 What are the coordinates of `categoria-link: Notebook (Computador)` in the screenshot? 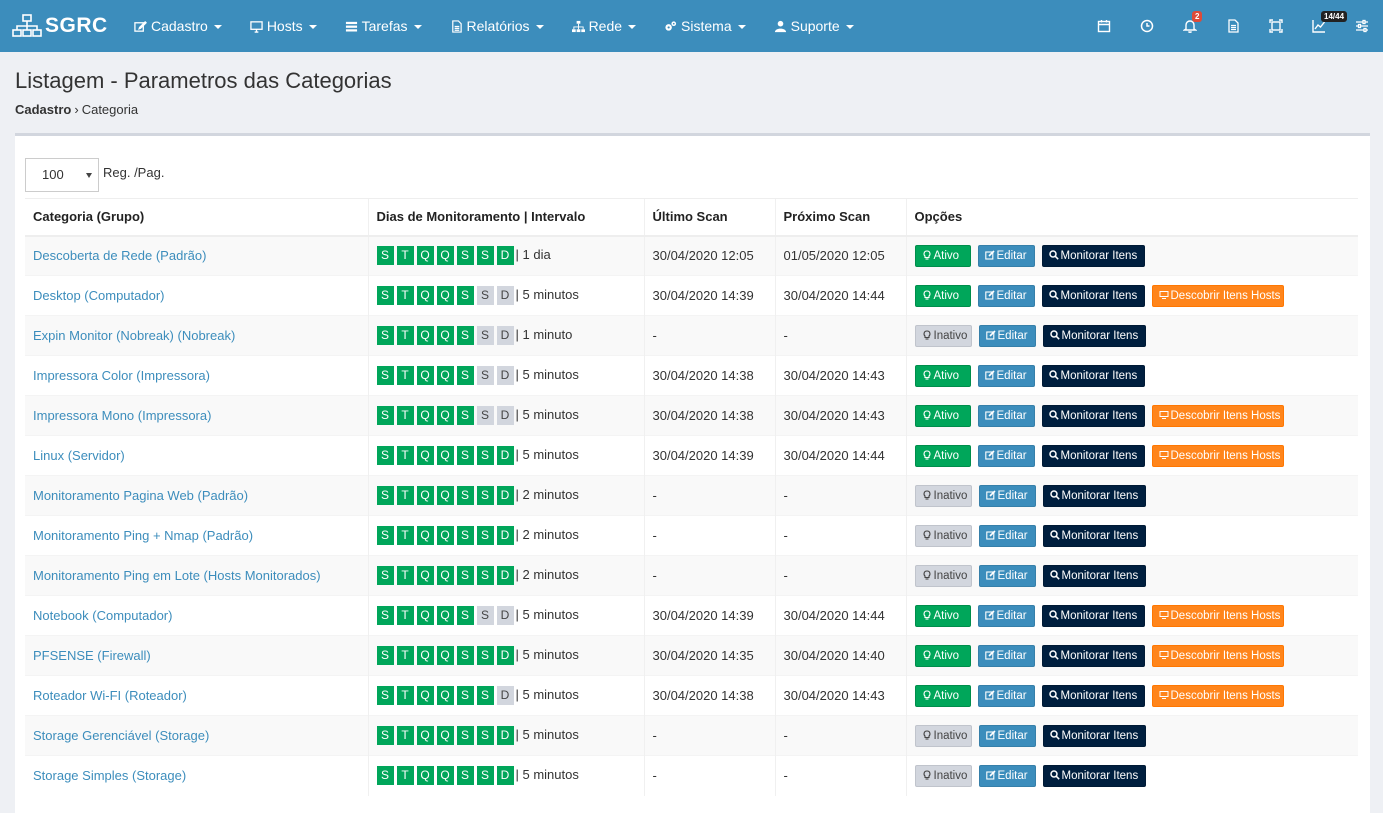 It's located at (103, 615).